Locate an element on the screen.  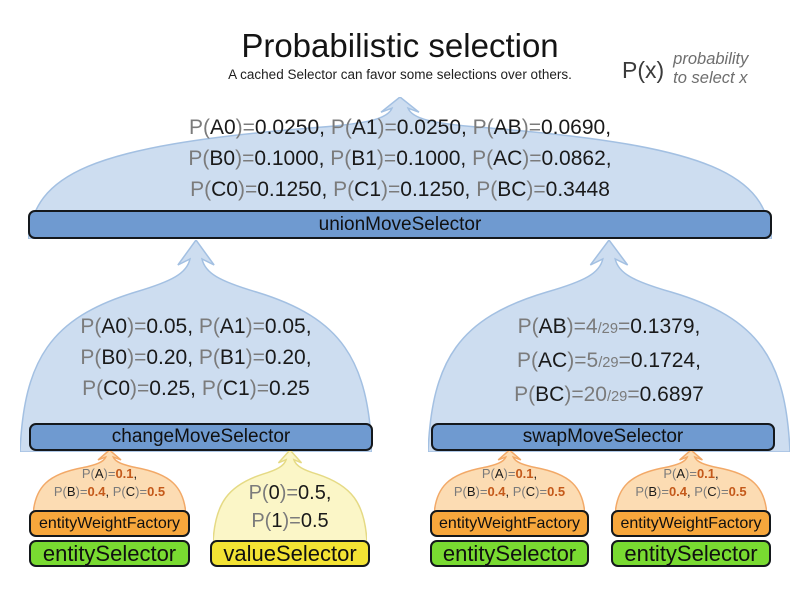
swap-move-selector-bar: swapMoveSelector is located at coordinates (603, 437).